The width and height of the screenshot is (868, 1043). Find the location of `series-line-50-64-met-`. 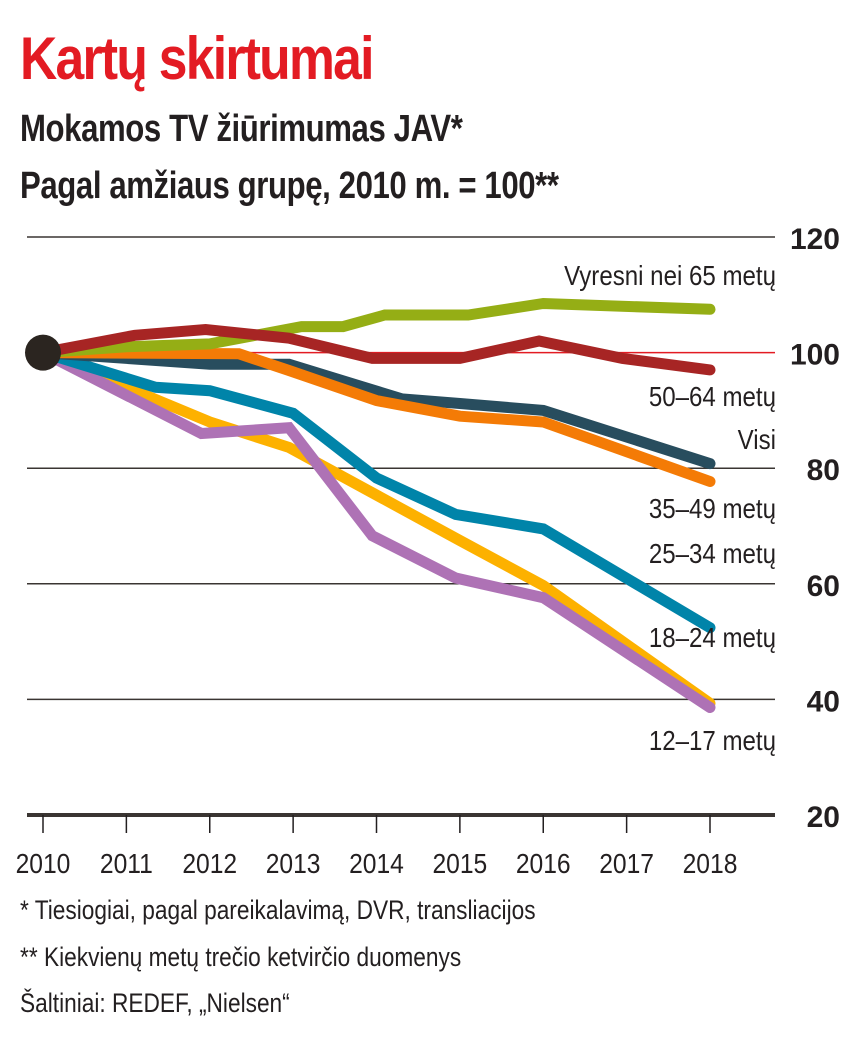

series-line-50-64-met- is located at coordinates (376, 349).